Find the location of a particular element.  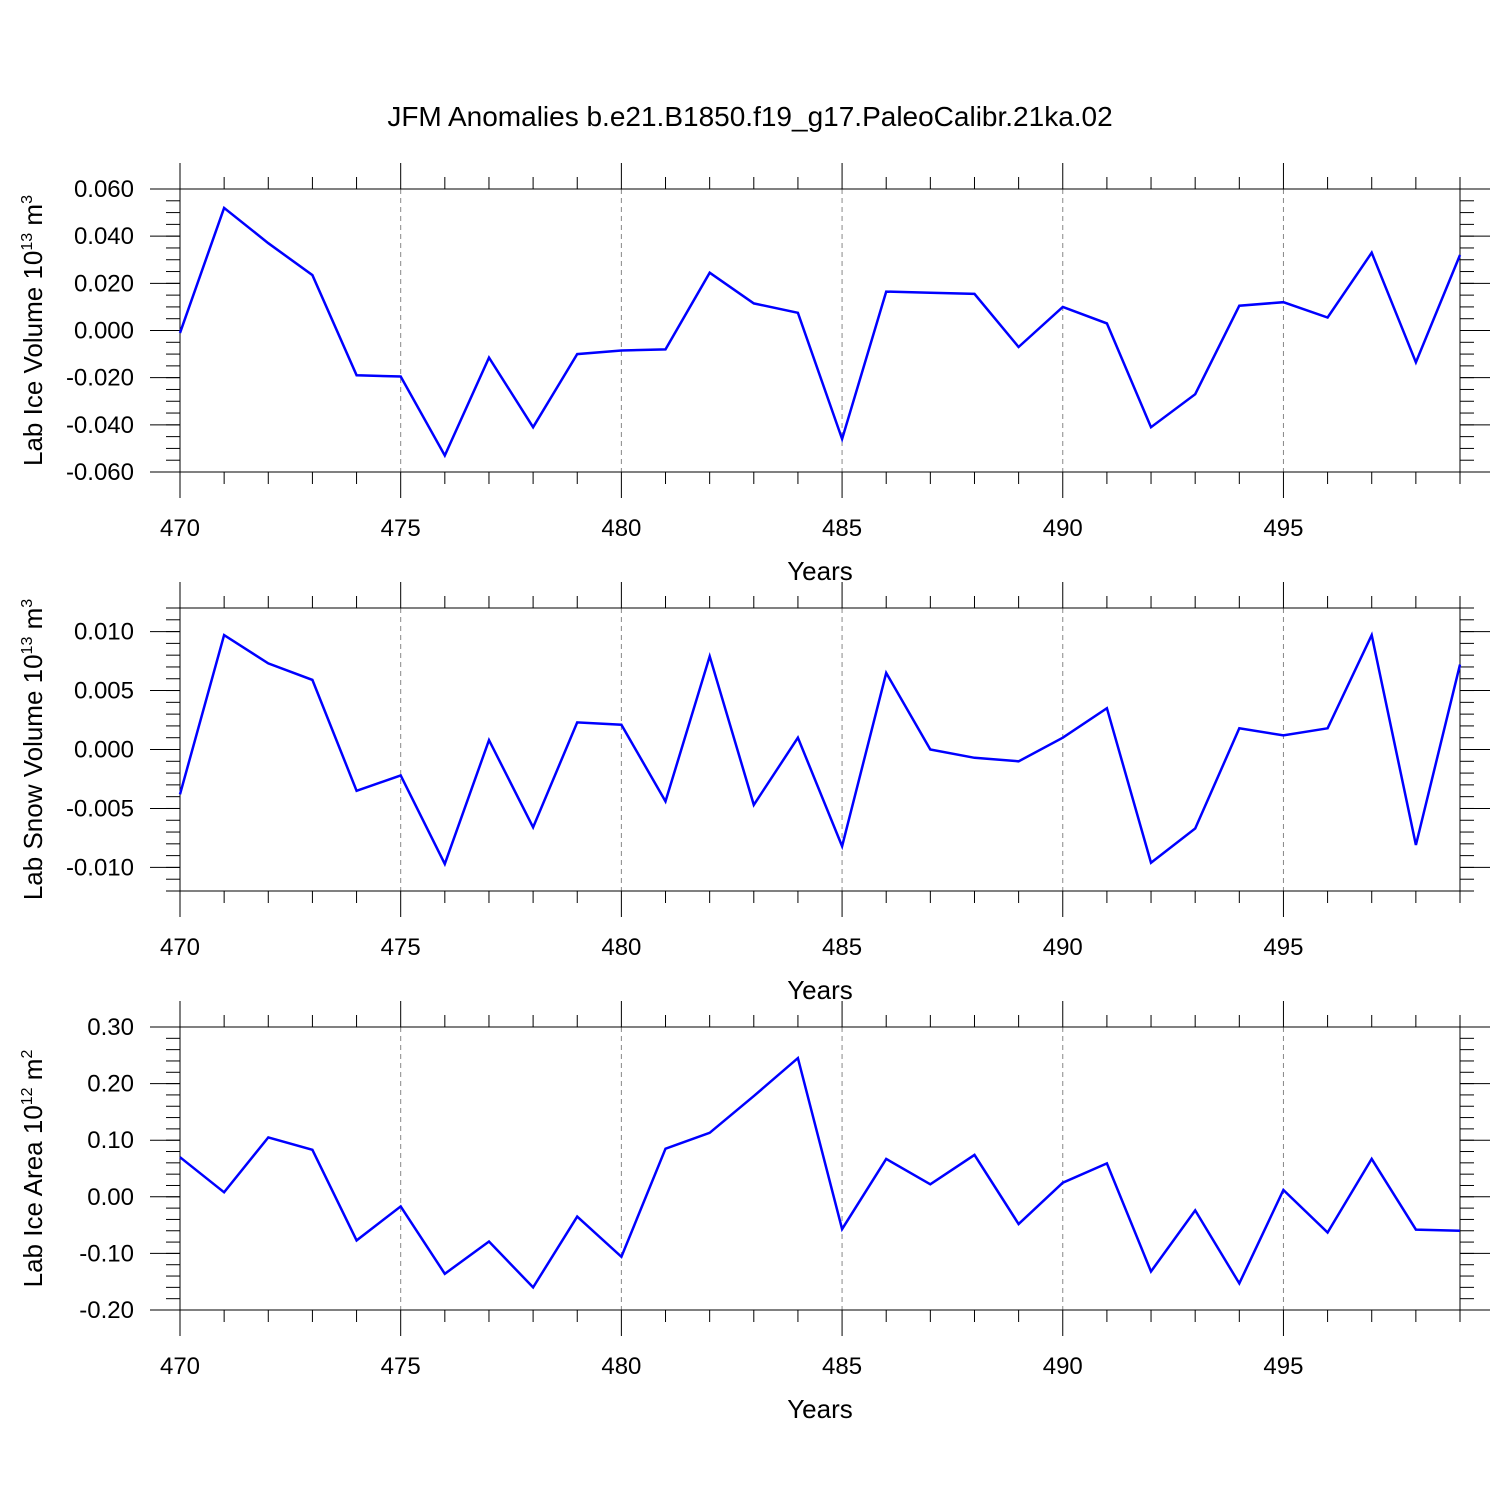

y-tick-label: -0.005 is located at coordinates (100, 808).